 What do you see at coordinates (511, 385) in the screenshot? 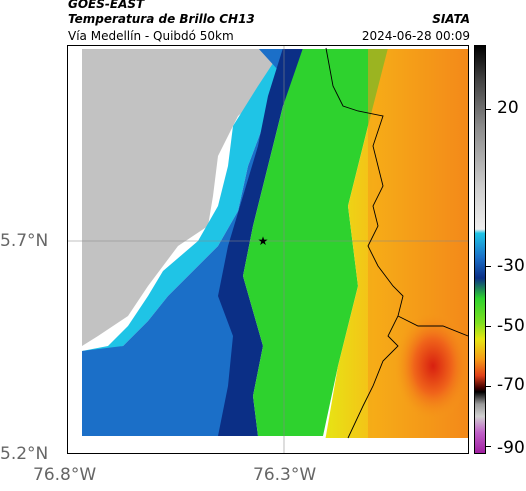
I see `colorbar-tick-3: -70` at bounding box center [511, 385].